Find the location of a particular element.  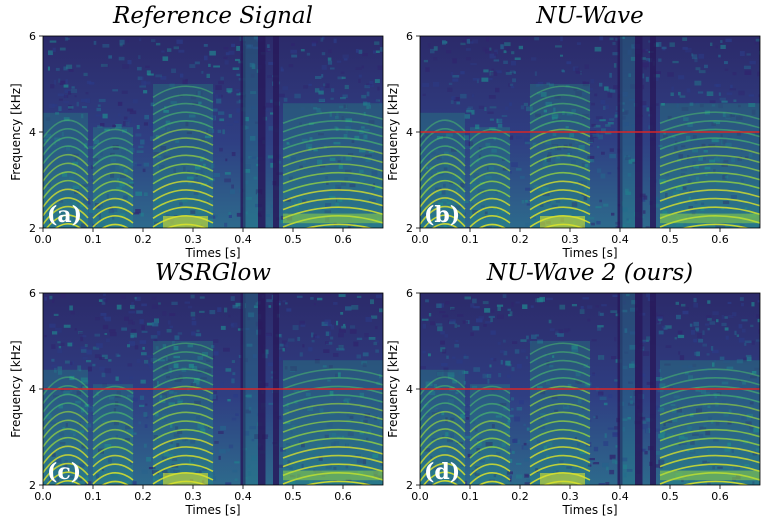

panel-letter: (a) is located at coordinates (64, 215).